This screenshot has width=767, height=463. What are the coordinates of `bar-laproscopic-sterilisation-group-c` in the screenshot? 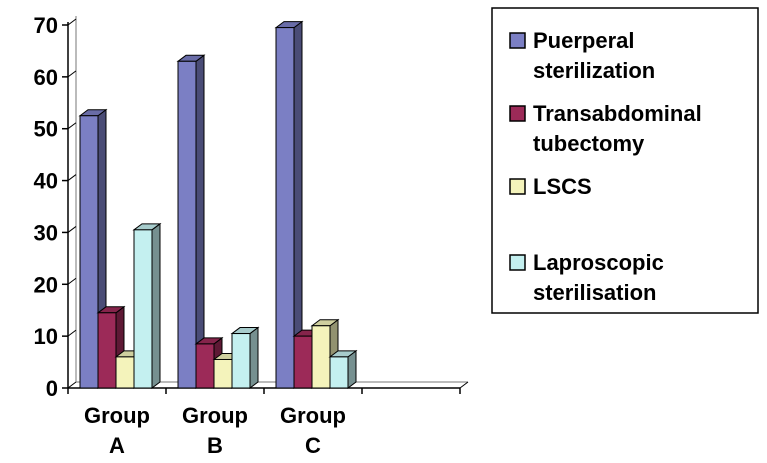 It's located at (343, 369).